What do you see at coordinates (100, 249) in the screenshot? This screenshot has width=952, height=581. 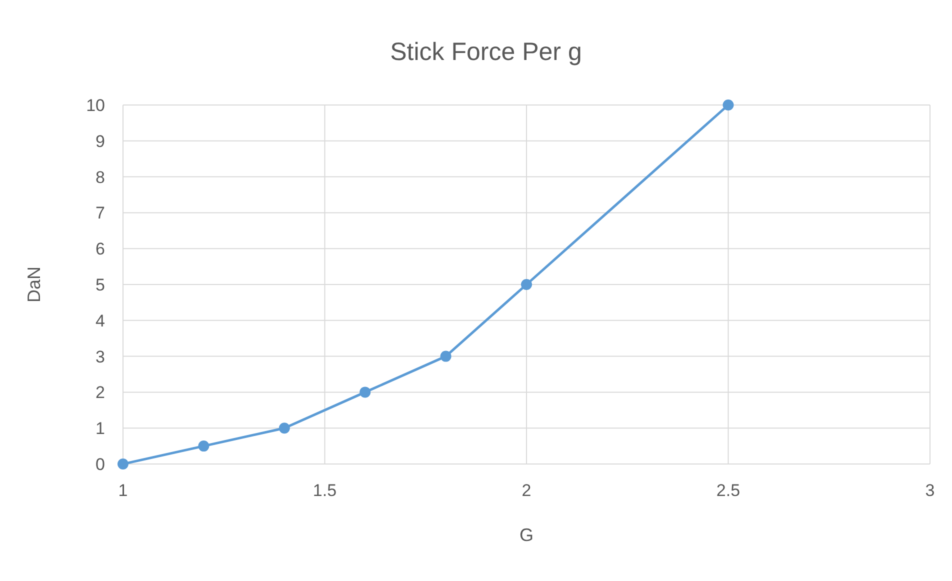 I see `y-tick-label: 6` at bounding box center [100, 249].